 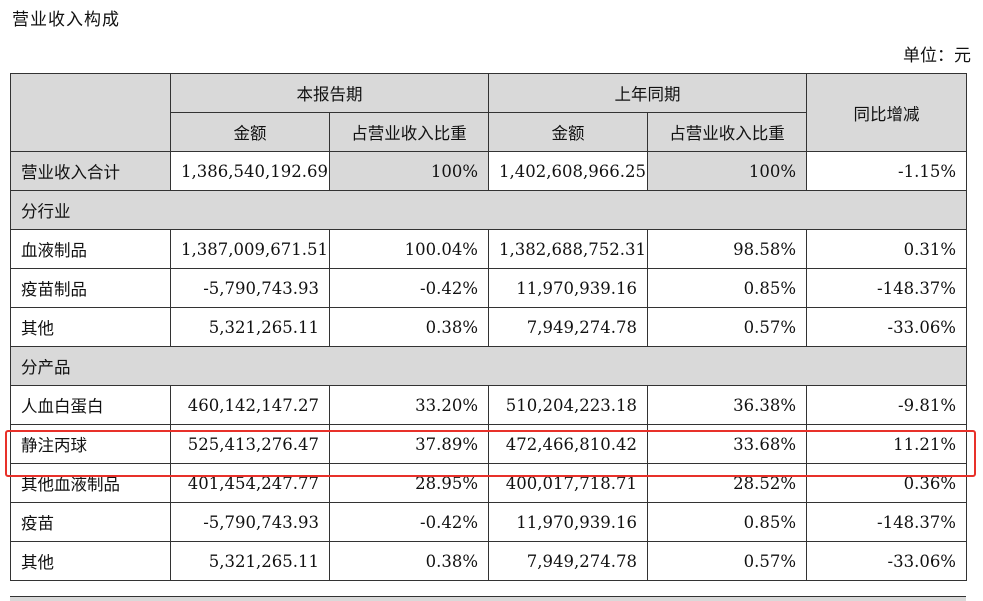 I want to click on header-cur-amount: 金额, so click(x=250, y=132).